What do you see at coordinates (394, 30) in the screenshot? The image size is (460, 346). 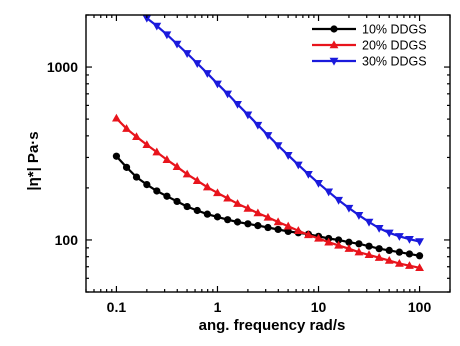 I see `legend-label-10-ddgs: 10% DDGS` at bounding box center [394, 30].